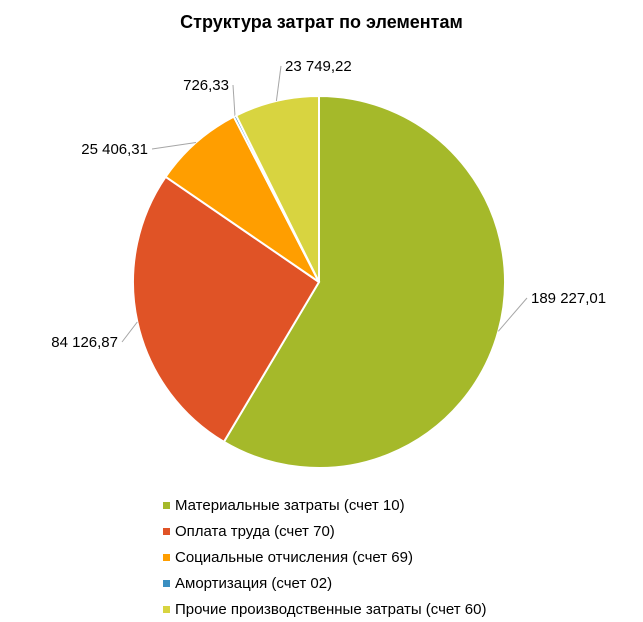  What do you see at coordinates (254, 583) in the screenshot?
I see `legend-label-depreciation: Амортизация (счет 02)` at bounding box center [254, 583].